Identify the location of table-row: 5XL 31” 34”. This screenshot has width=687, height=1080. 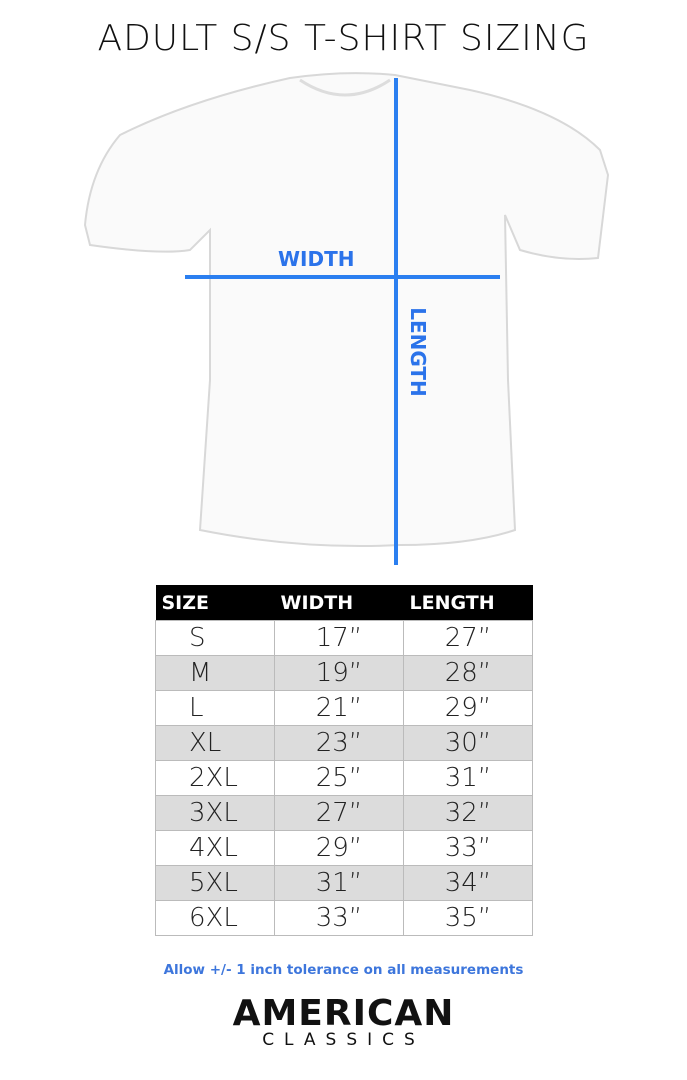
(344, 883).